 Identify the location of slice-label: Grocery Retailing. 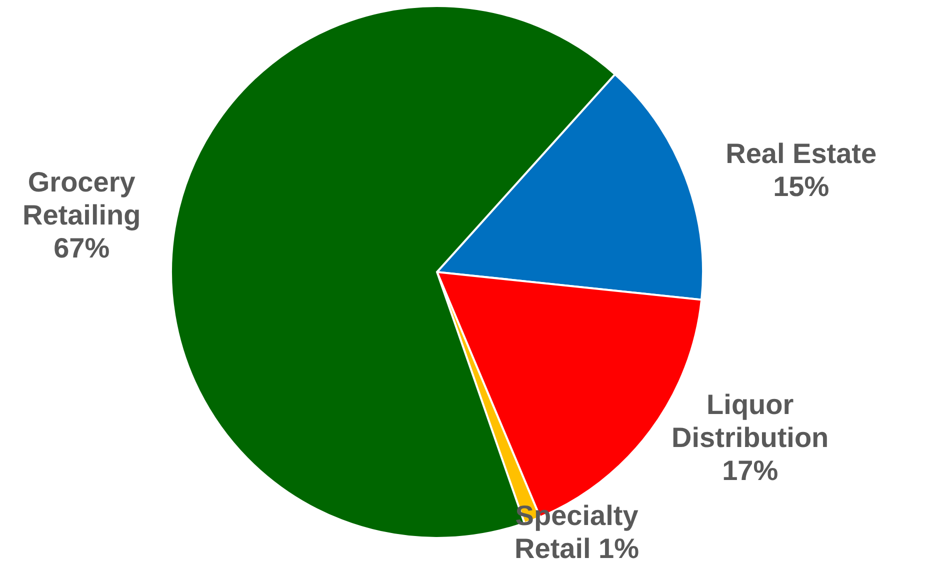
(81, 198).